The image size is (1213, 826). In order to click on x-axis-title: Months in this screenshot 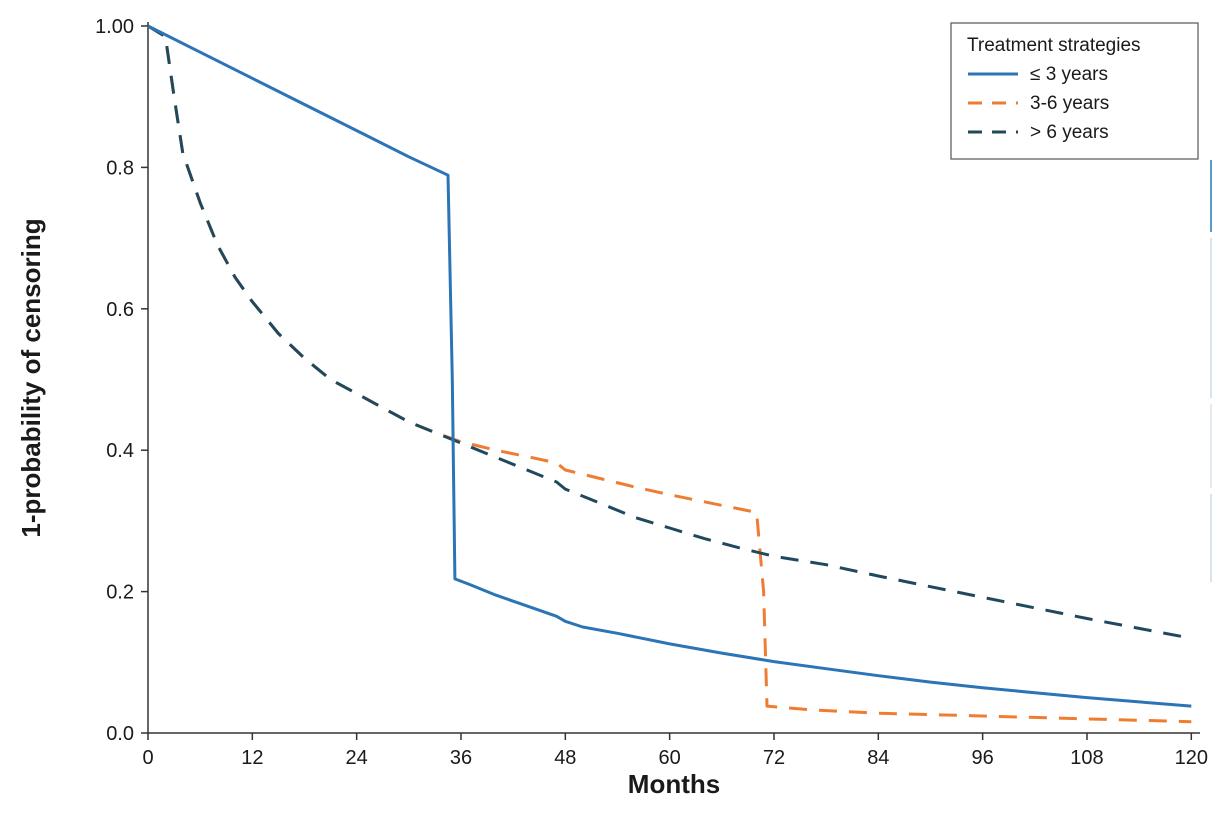, I will do `click(674, 784)`.